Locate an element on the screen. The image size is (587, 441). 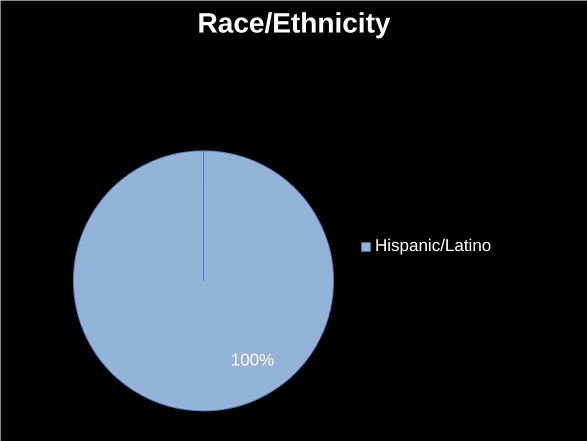
data-label: 100% is located at coordinates (252, 360).